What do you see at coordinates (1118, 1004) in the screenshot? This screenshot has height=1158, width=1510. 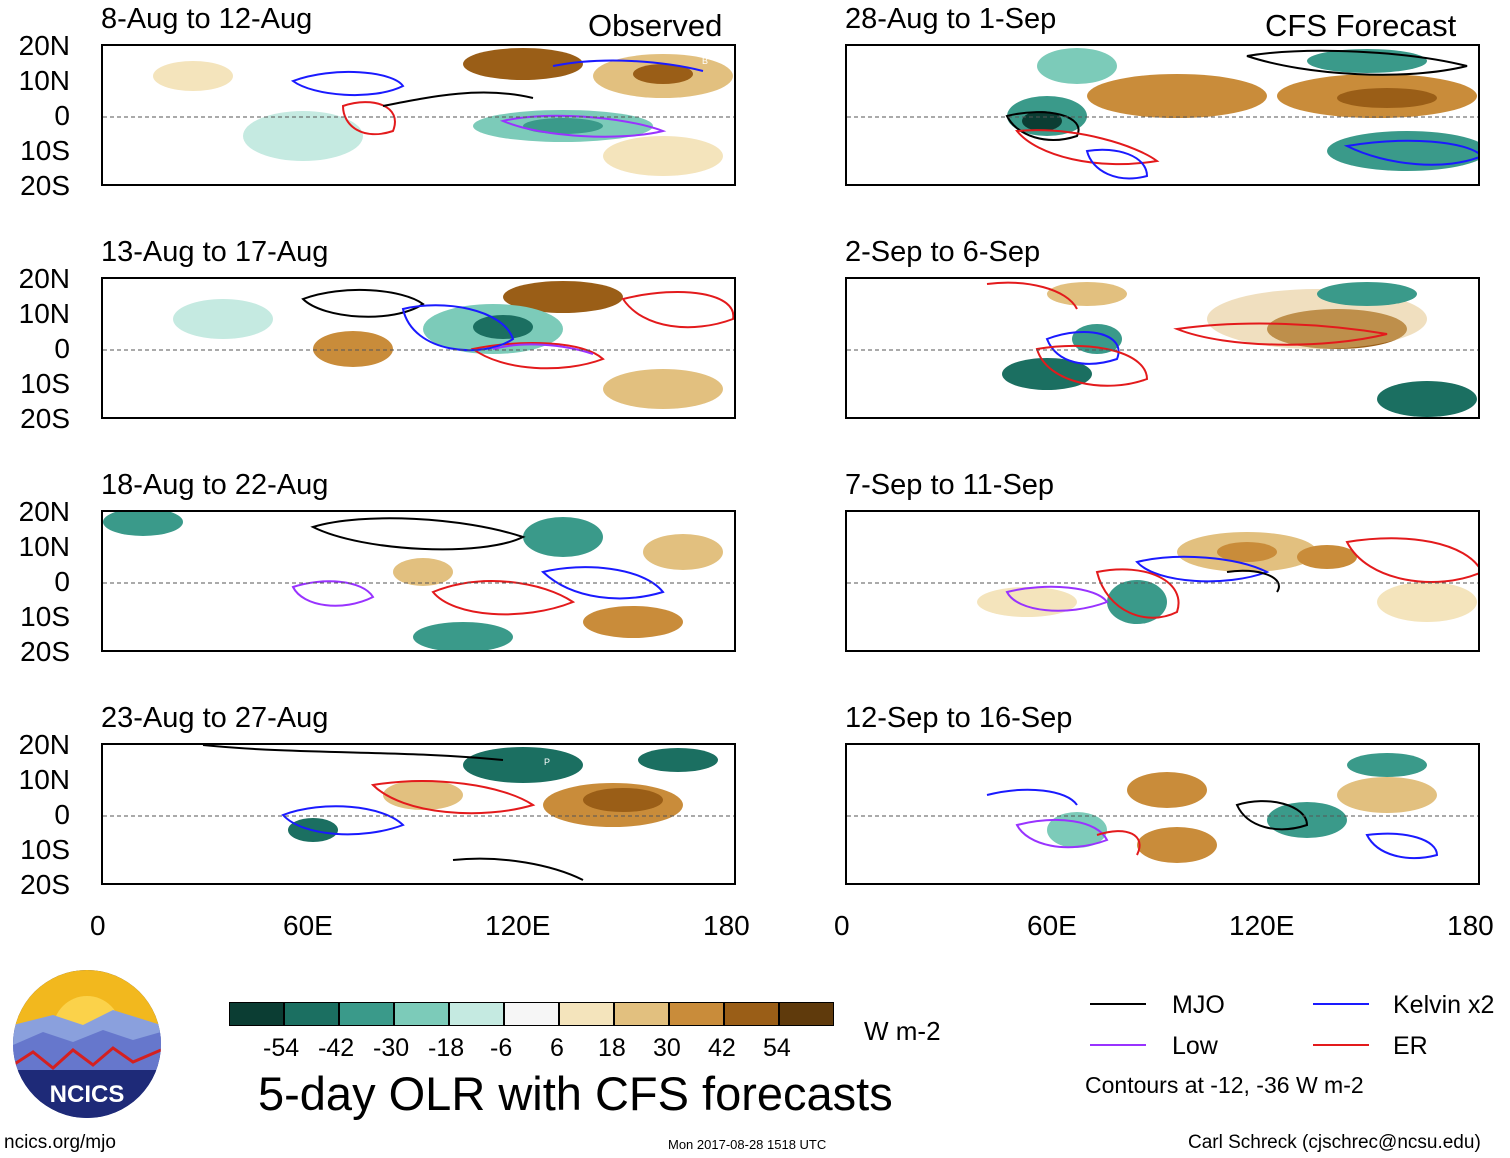 I see `legend-line-mjo` at bounding box center [1118, 1004].